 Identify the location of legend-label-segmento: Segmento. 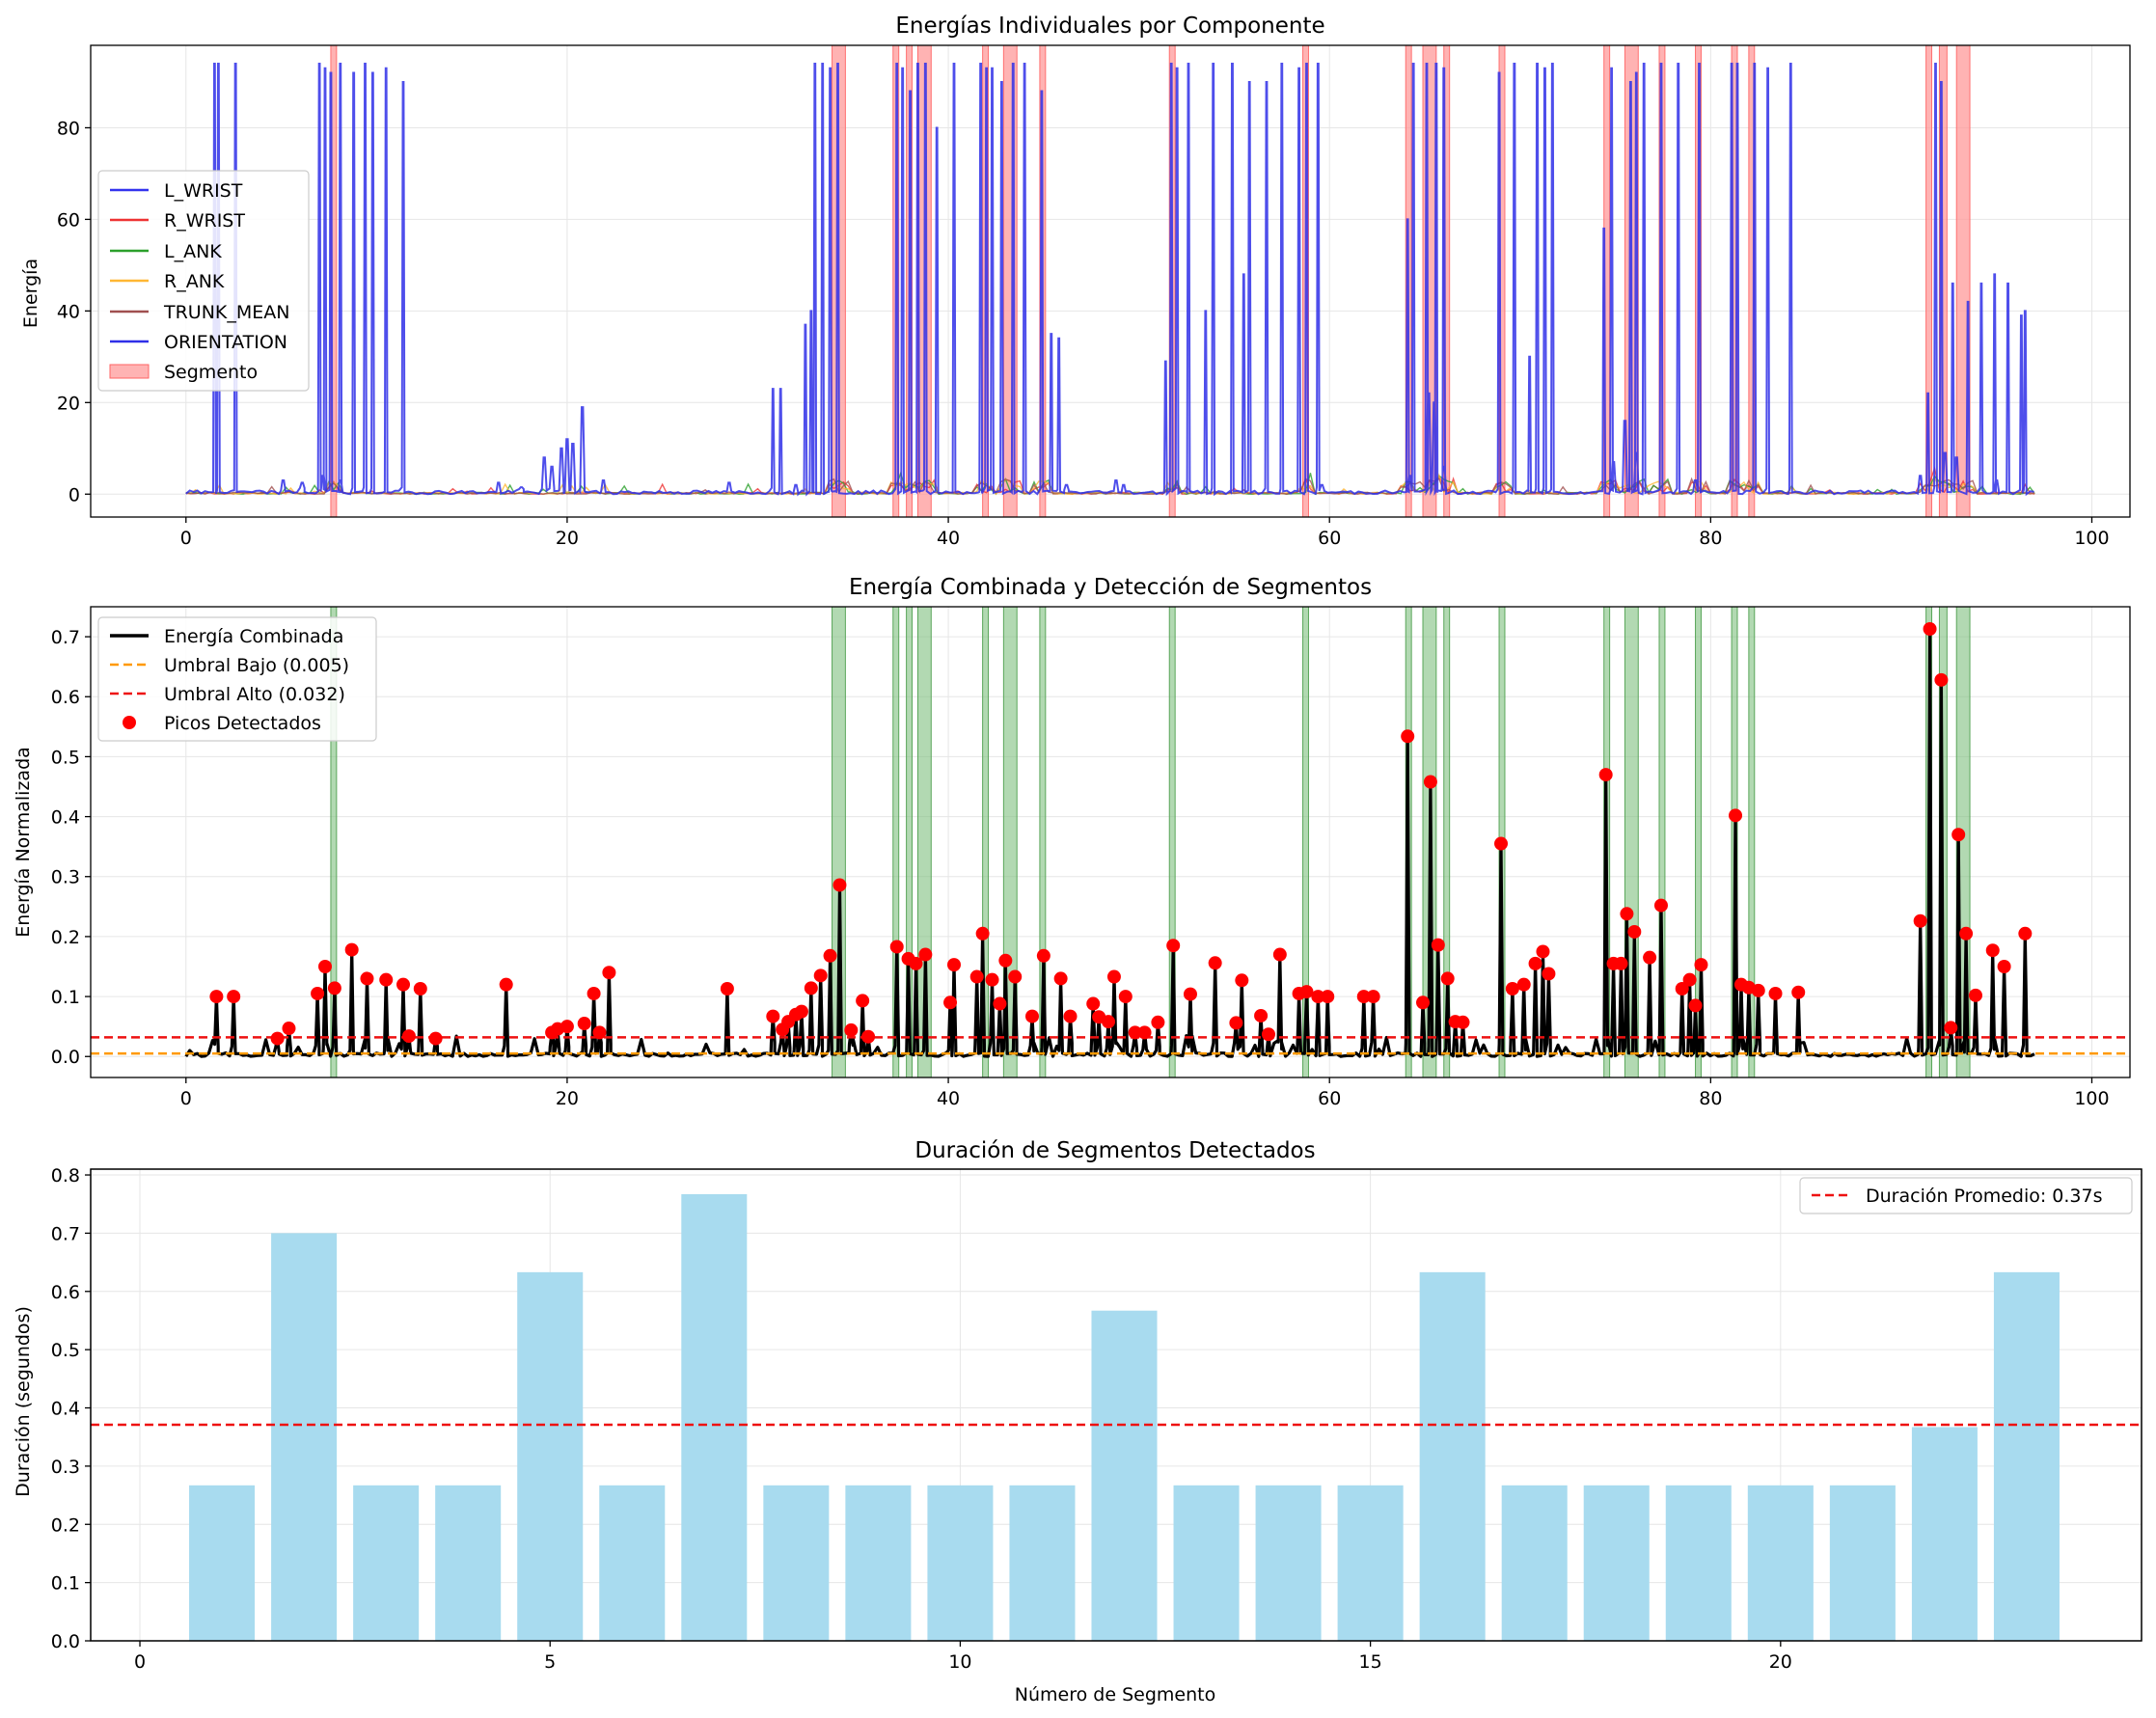
(211, 372).